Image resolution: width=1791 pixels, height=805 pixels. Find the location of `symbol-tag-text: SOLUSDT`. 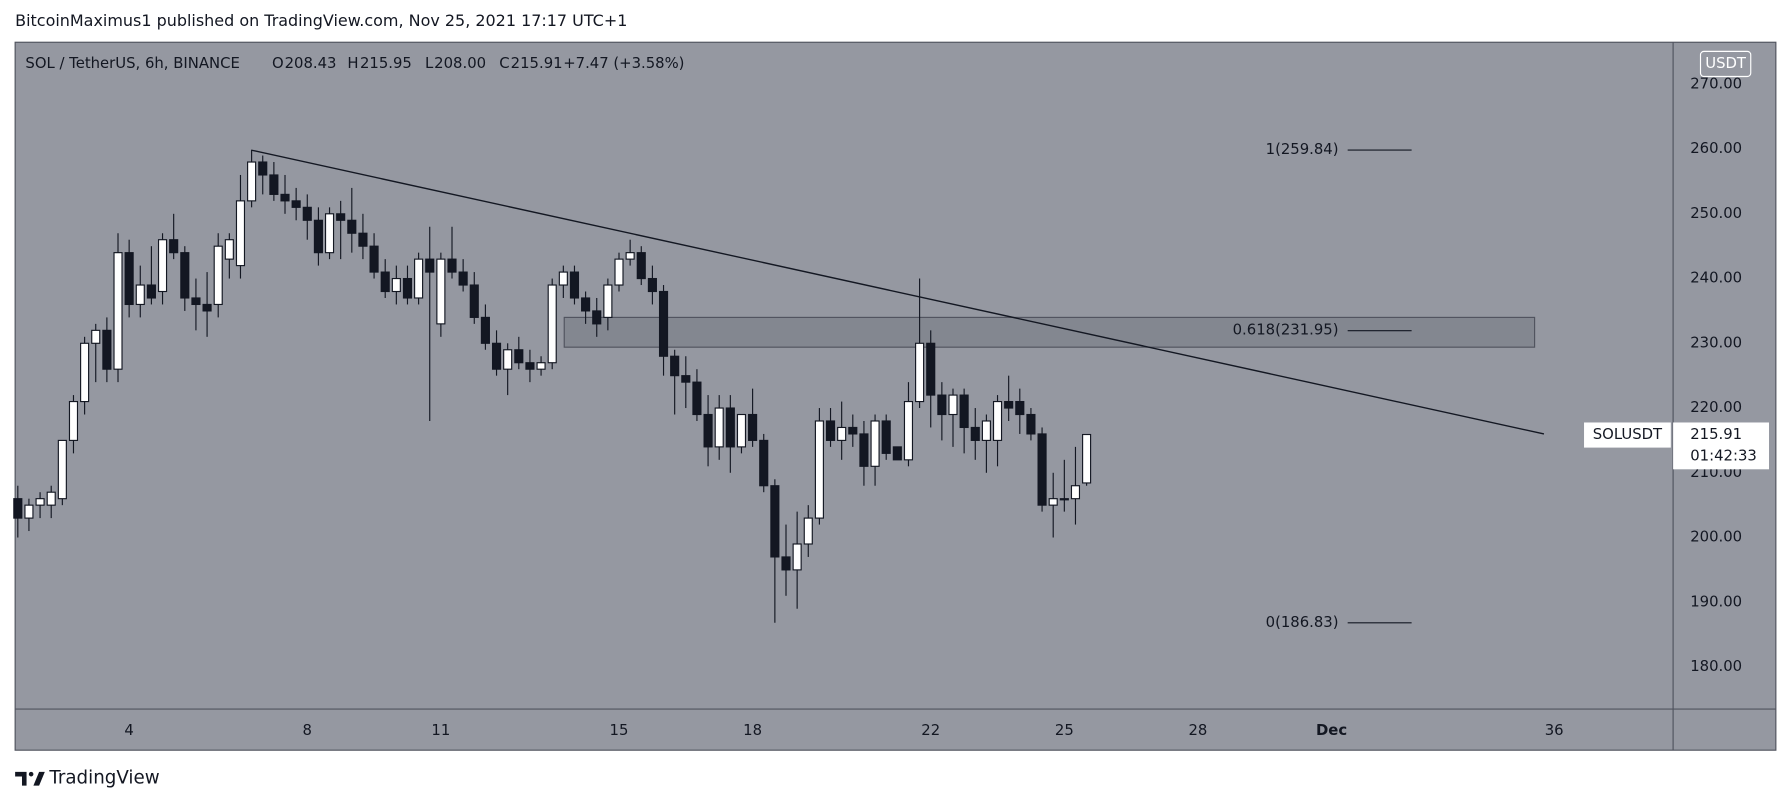

symbol-tag-text: SOLUSDT is located at coordinates (1628, 434).